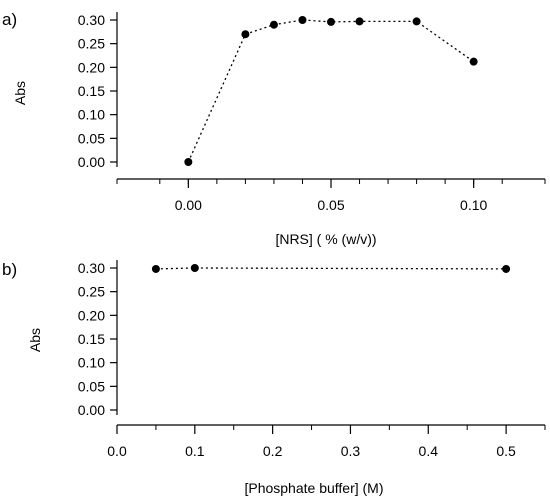 This screenshot has width=550, height=497. I want to click on panel-a-x-tick-label: 0.10, so click(473, 205).